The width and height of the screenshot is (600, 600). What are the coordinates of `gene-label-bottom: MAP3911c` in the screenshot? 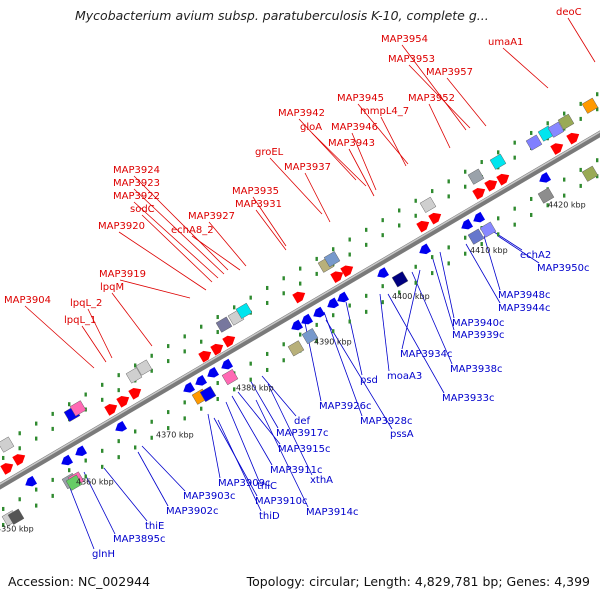 It's located at (296, 470).